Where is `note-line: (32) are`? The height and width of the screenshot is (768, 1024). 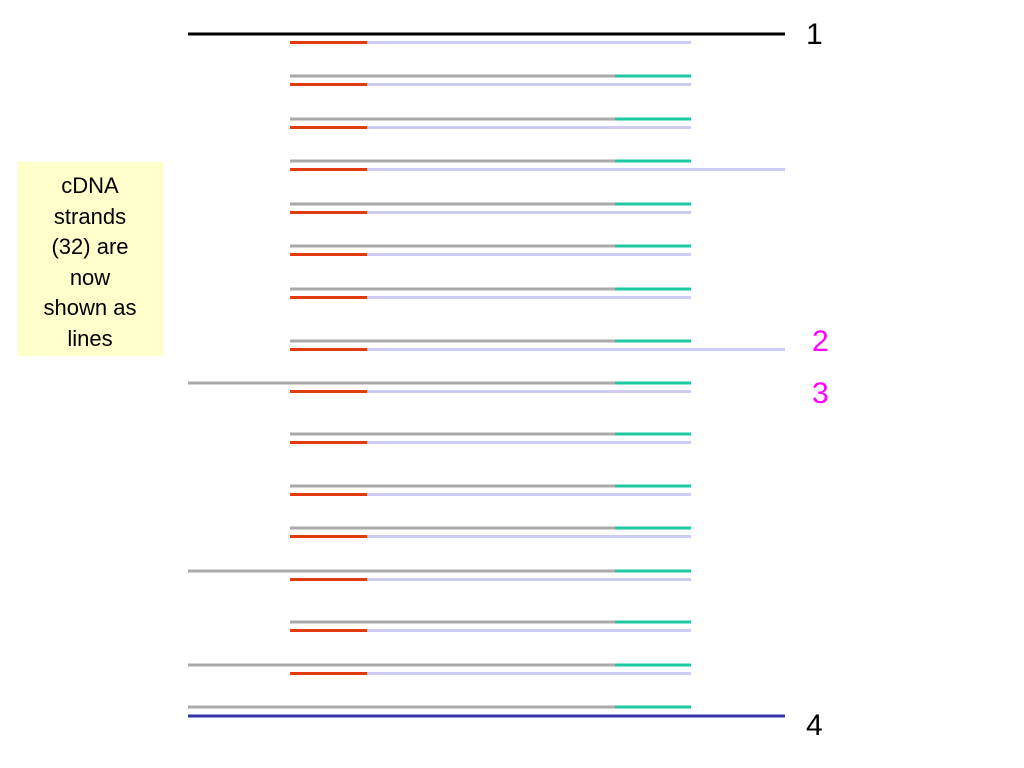 note-line: (32) are is located at coordinates (90, 246).